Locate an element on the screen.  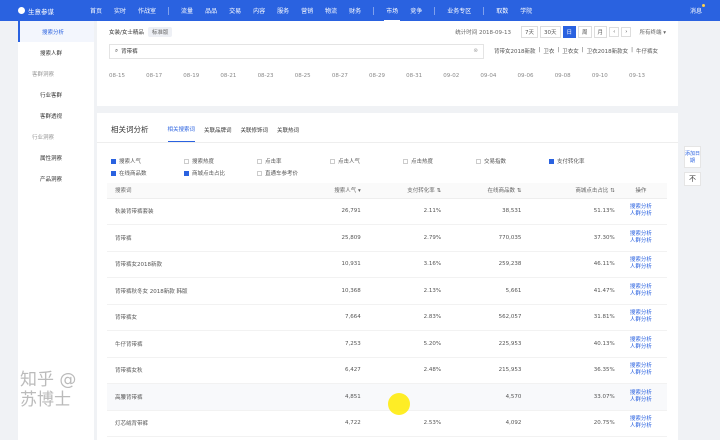
sidebar-item: 属性洞察 is located at coordinates (51, 158).